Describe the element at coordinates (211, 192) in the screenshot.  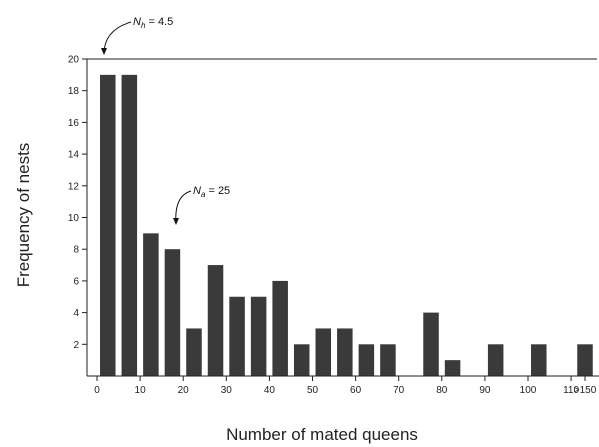
I see `annotation-label-1: Na = 25` at that location.